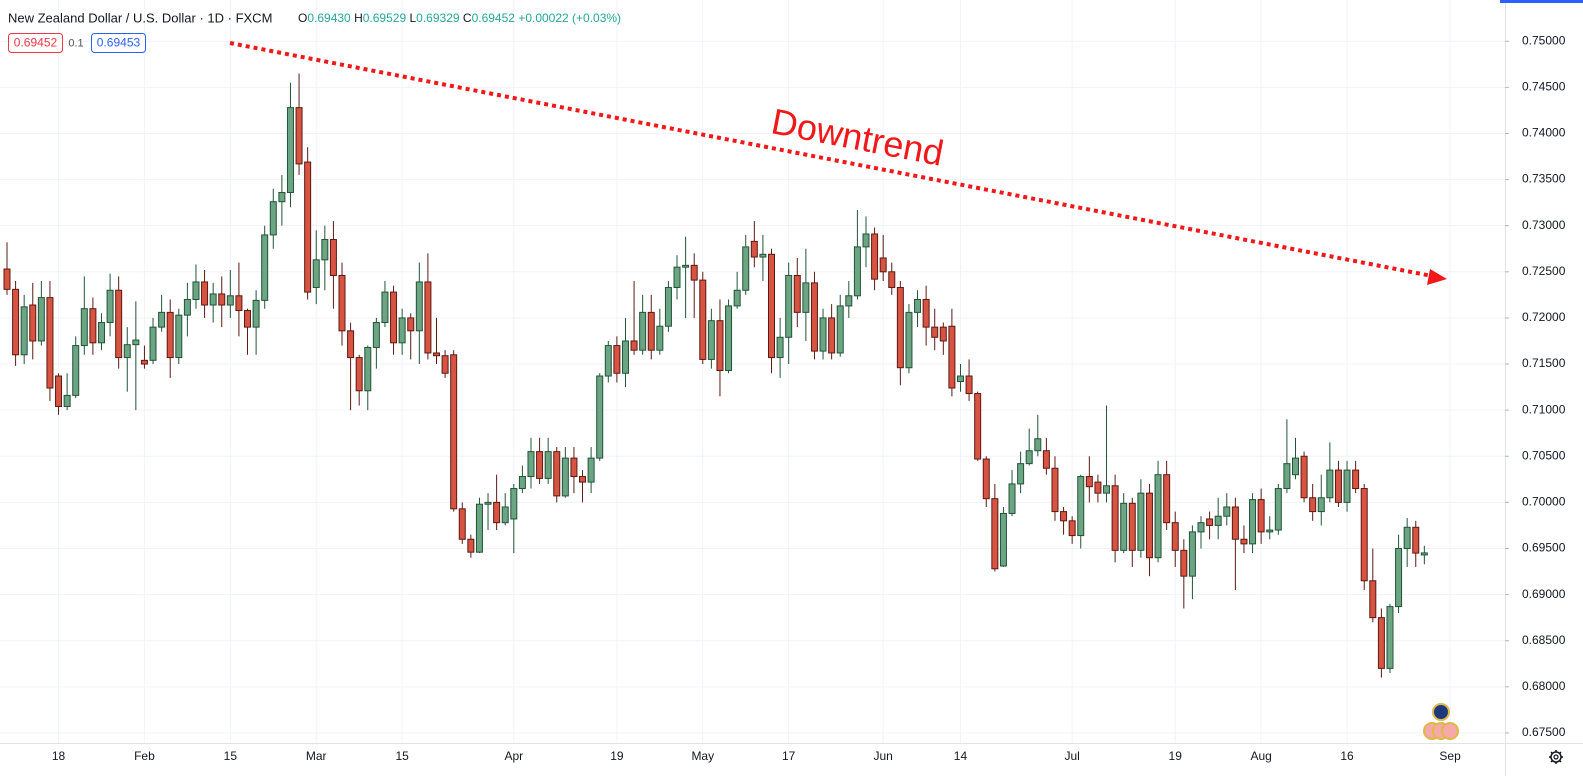  What do you see at coordinates (1544, 133) in the screenshot?
I see `y-tick-label: 0.74000` at bounding box center [1544, 133].